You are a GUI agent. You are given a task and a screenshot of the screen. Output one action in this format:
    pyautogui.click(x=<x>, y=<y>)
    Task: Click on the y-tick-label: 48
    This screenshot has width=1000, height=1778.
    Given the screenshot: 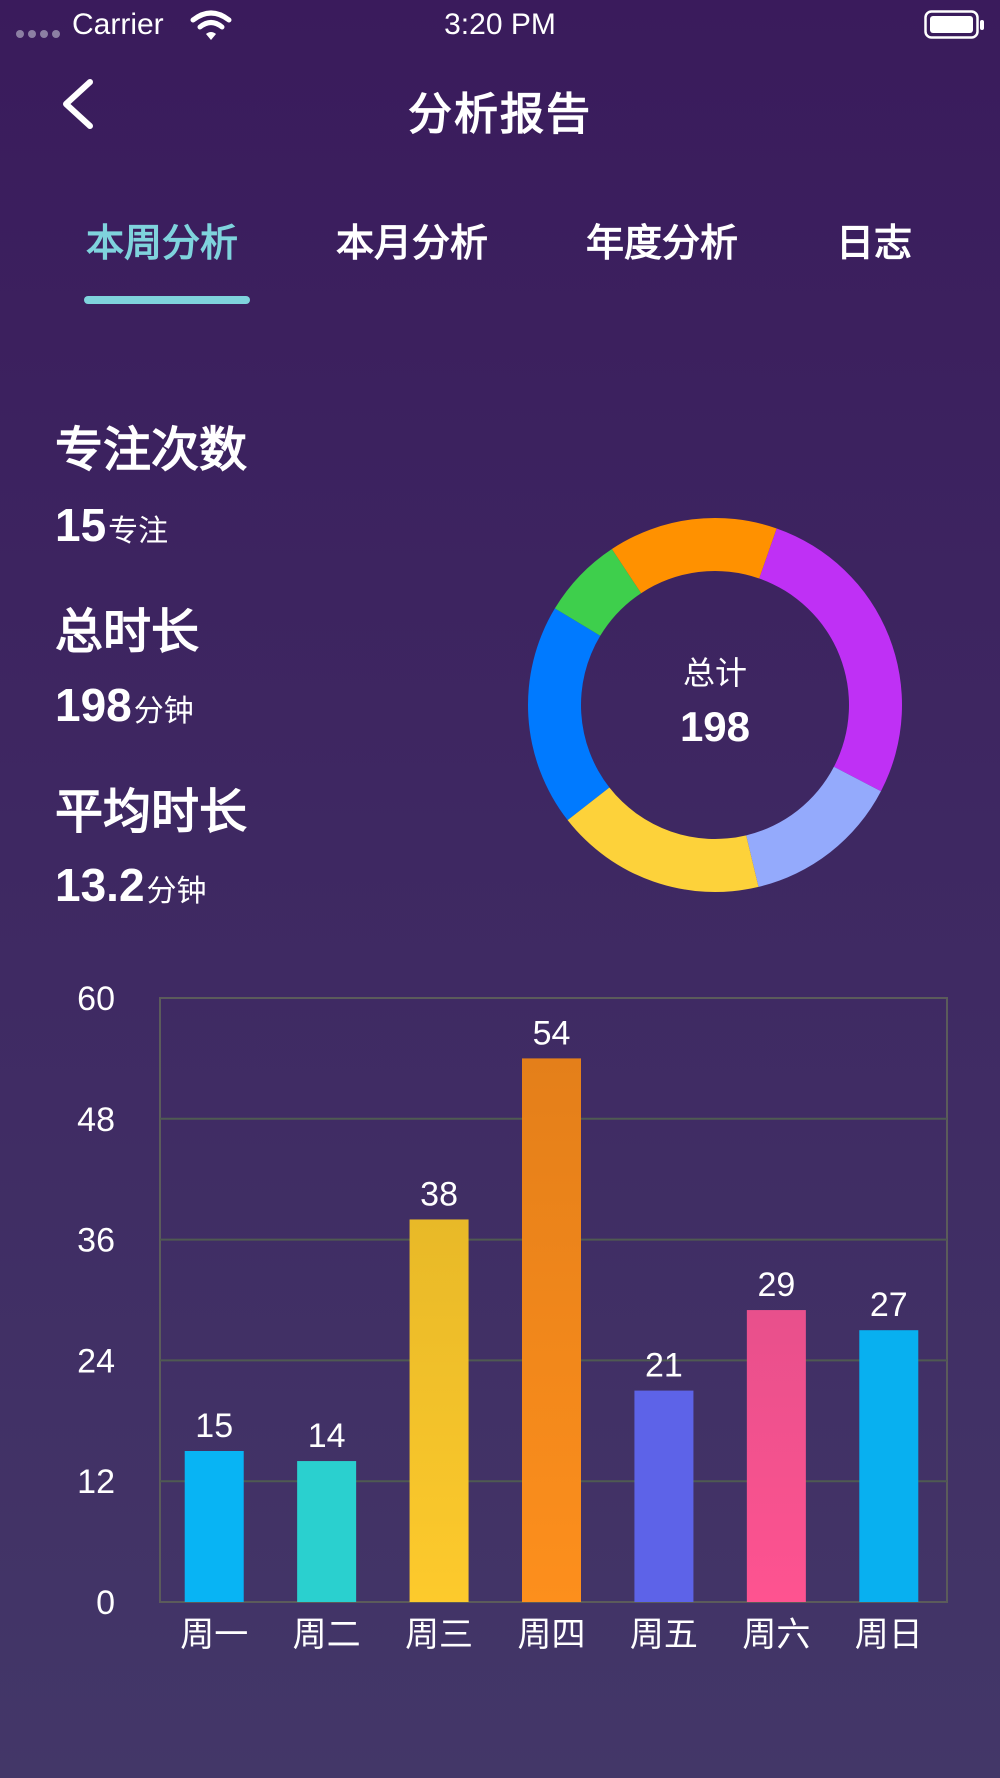 What is the action you would take?
    pyautogui.click(x=96, y=1120)
    